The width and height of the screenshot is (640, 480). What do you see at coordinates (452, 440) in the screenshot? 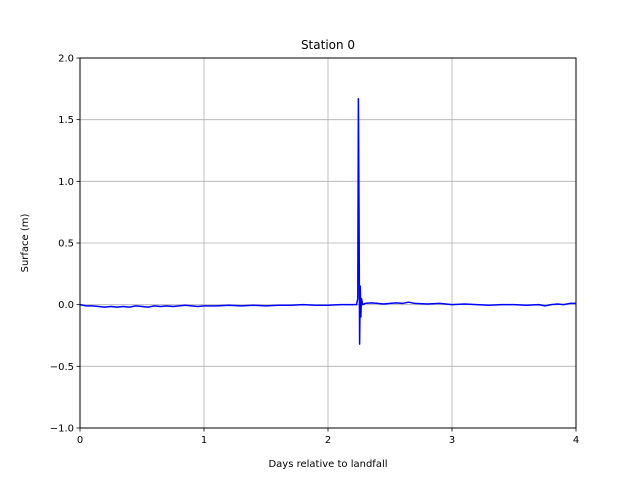
I see `x-tick-label: 3` at bounding box center [452, 440].